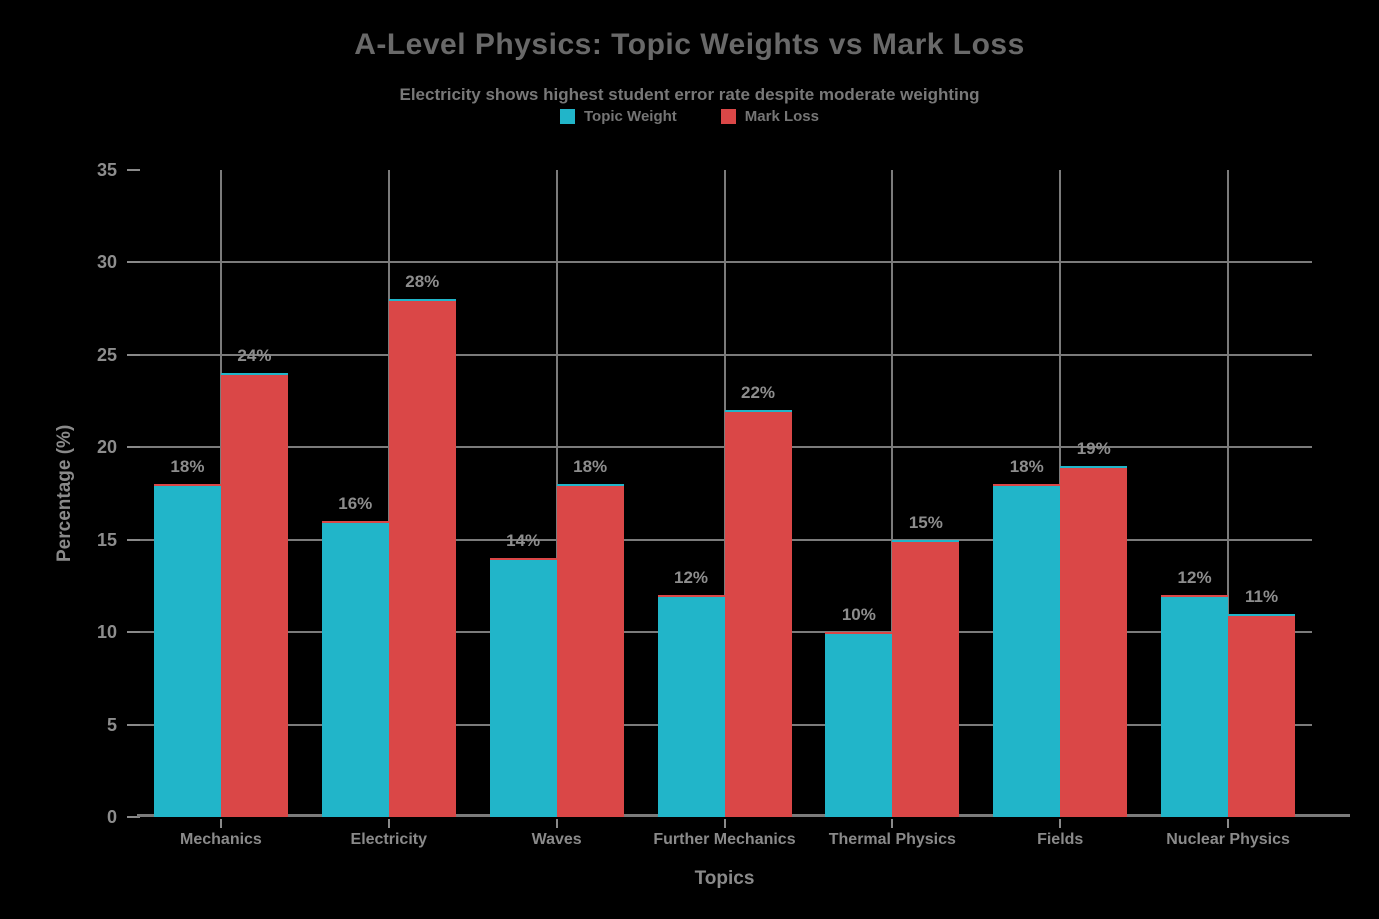 This screenshot has height=919, width=1379. Describe the element at coordinates (523, 687) in the screenshot. I see `bar-topic-weight-waves` at that location.